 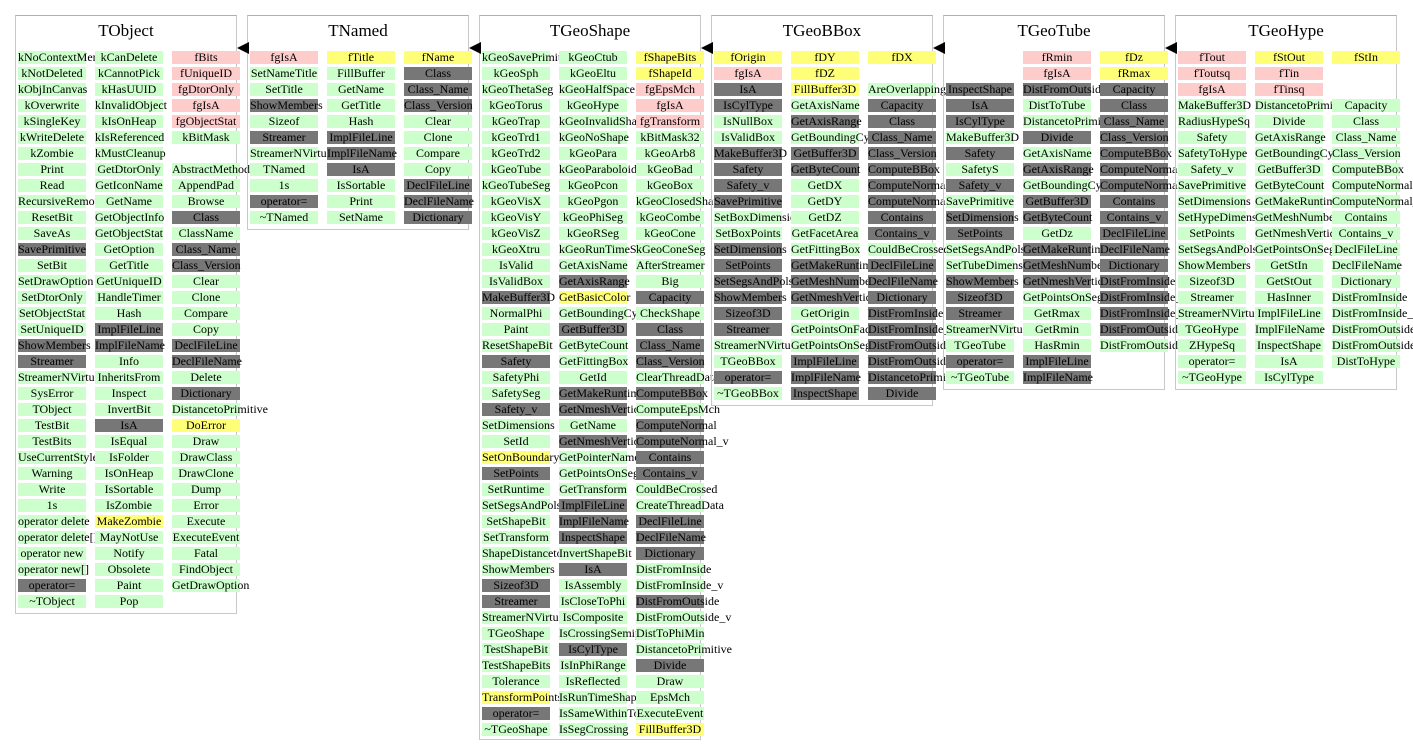 What do you see at coordinates (1290, 185) in the screenshot?
I see `member-item: GetByteCount` at bounding box center [1290, 185].